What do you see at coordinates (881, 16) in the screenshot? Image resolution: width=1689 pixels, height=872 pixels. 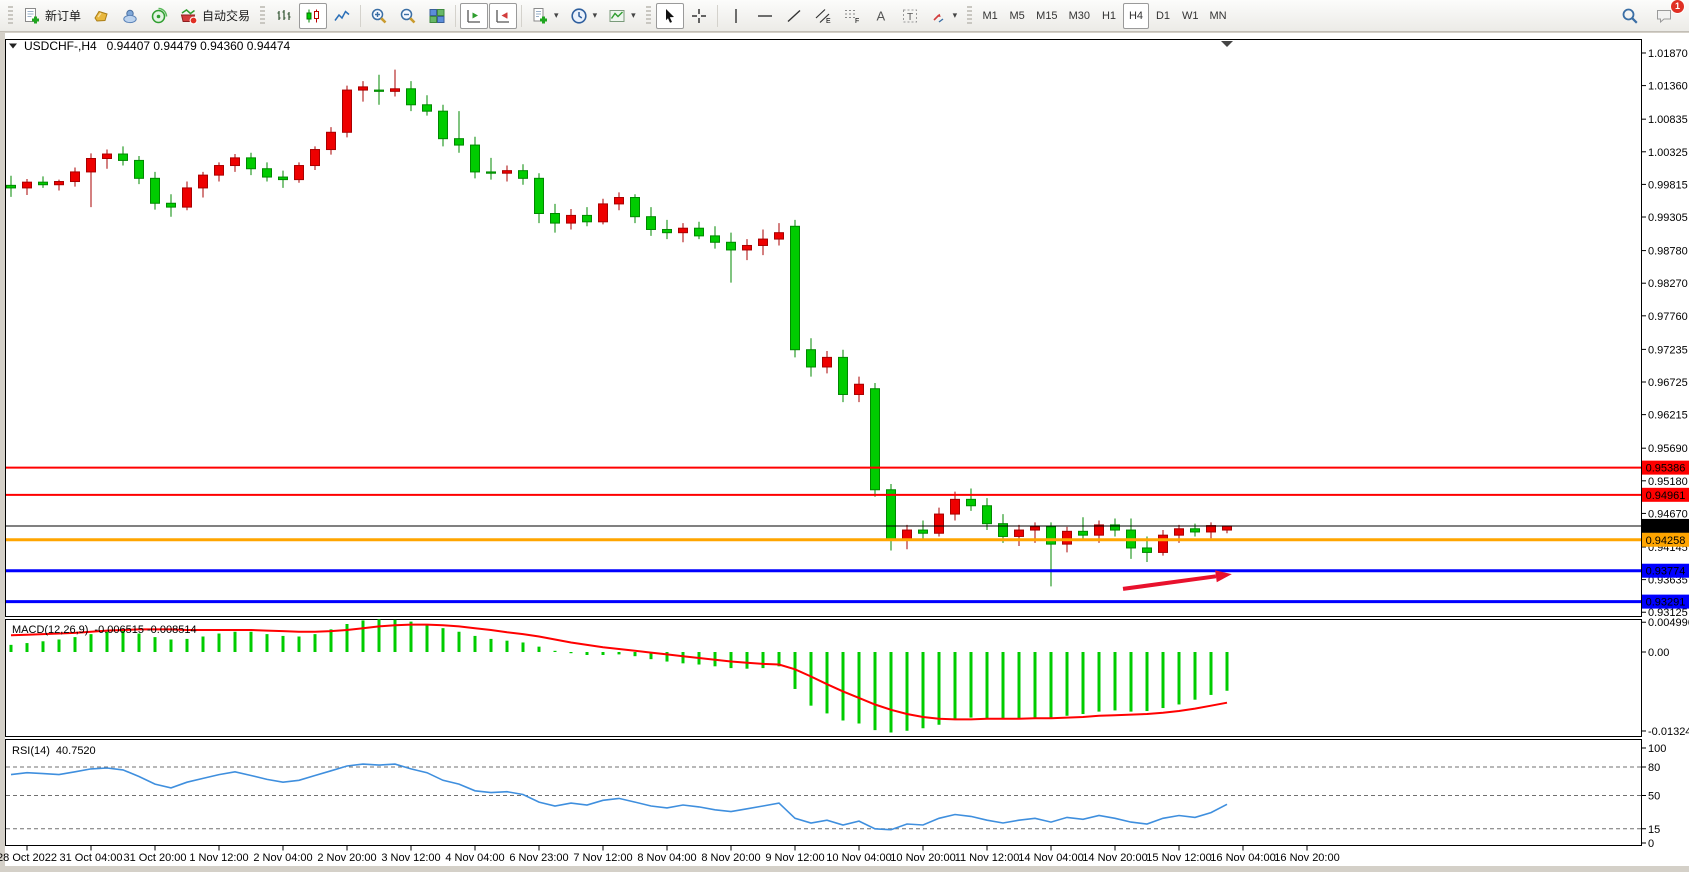 I see `text-button: A` at bounding box center [881, 16].